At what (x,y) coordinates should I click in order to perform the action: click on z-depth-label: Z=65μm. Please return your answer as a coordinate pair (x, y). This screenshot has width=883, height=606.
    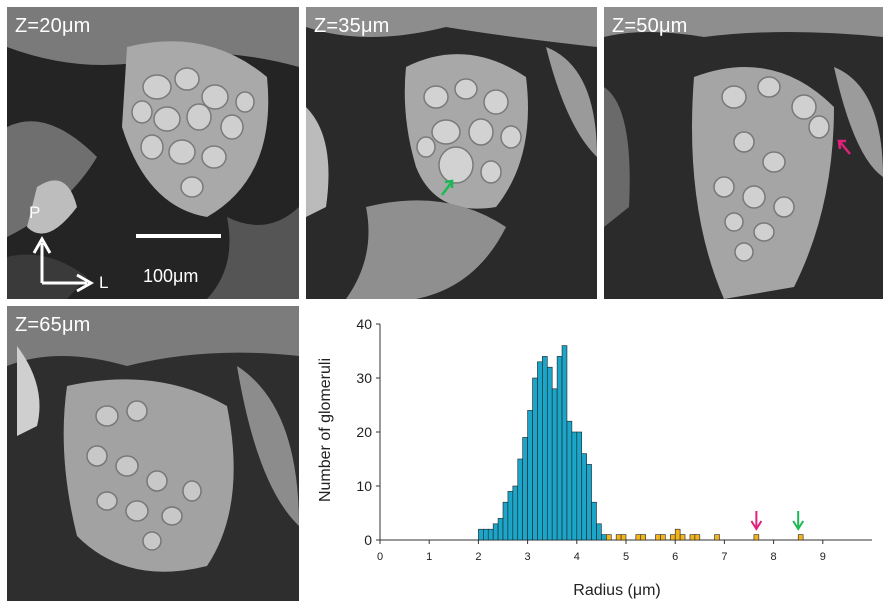
    Looking at the image, I should click on (53, 325).